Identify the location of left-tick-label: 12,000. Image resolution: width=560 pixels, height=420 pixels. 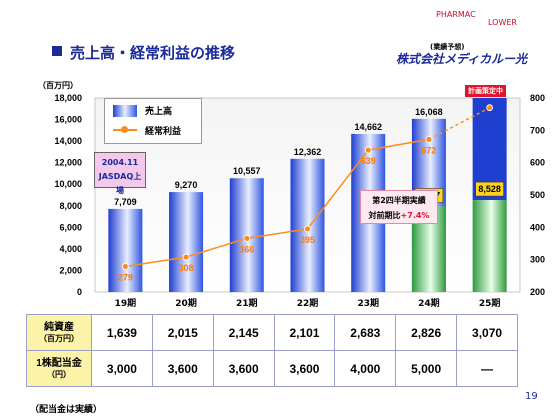
(68, 163).